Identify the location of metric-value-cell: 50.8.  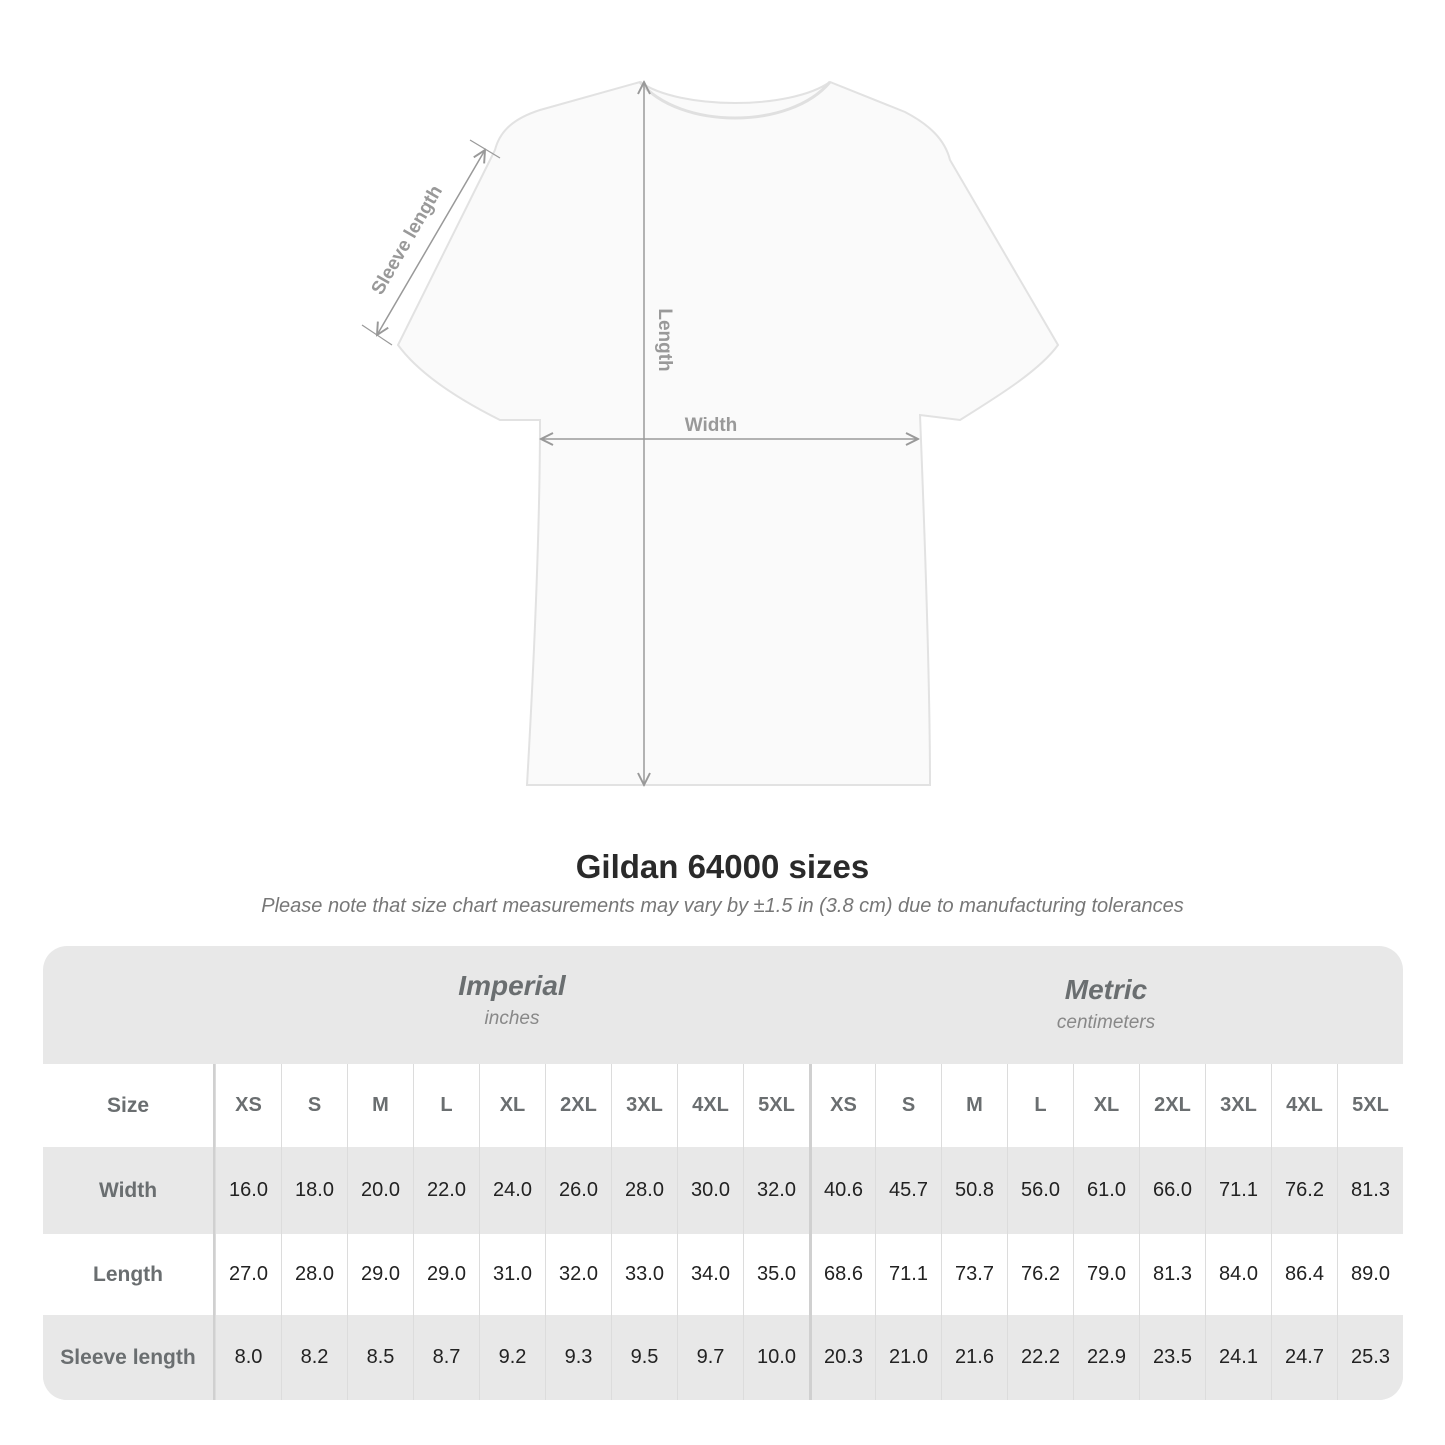
(974, 1190).